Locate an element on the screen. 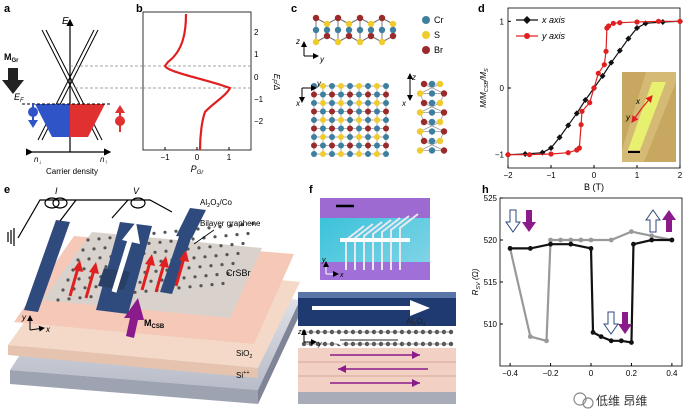 Image resolution: width=686 pixels, height=420 pixels. panel-g: g Al2O3 z y is located at coordinates (376, 348).